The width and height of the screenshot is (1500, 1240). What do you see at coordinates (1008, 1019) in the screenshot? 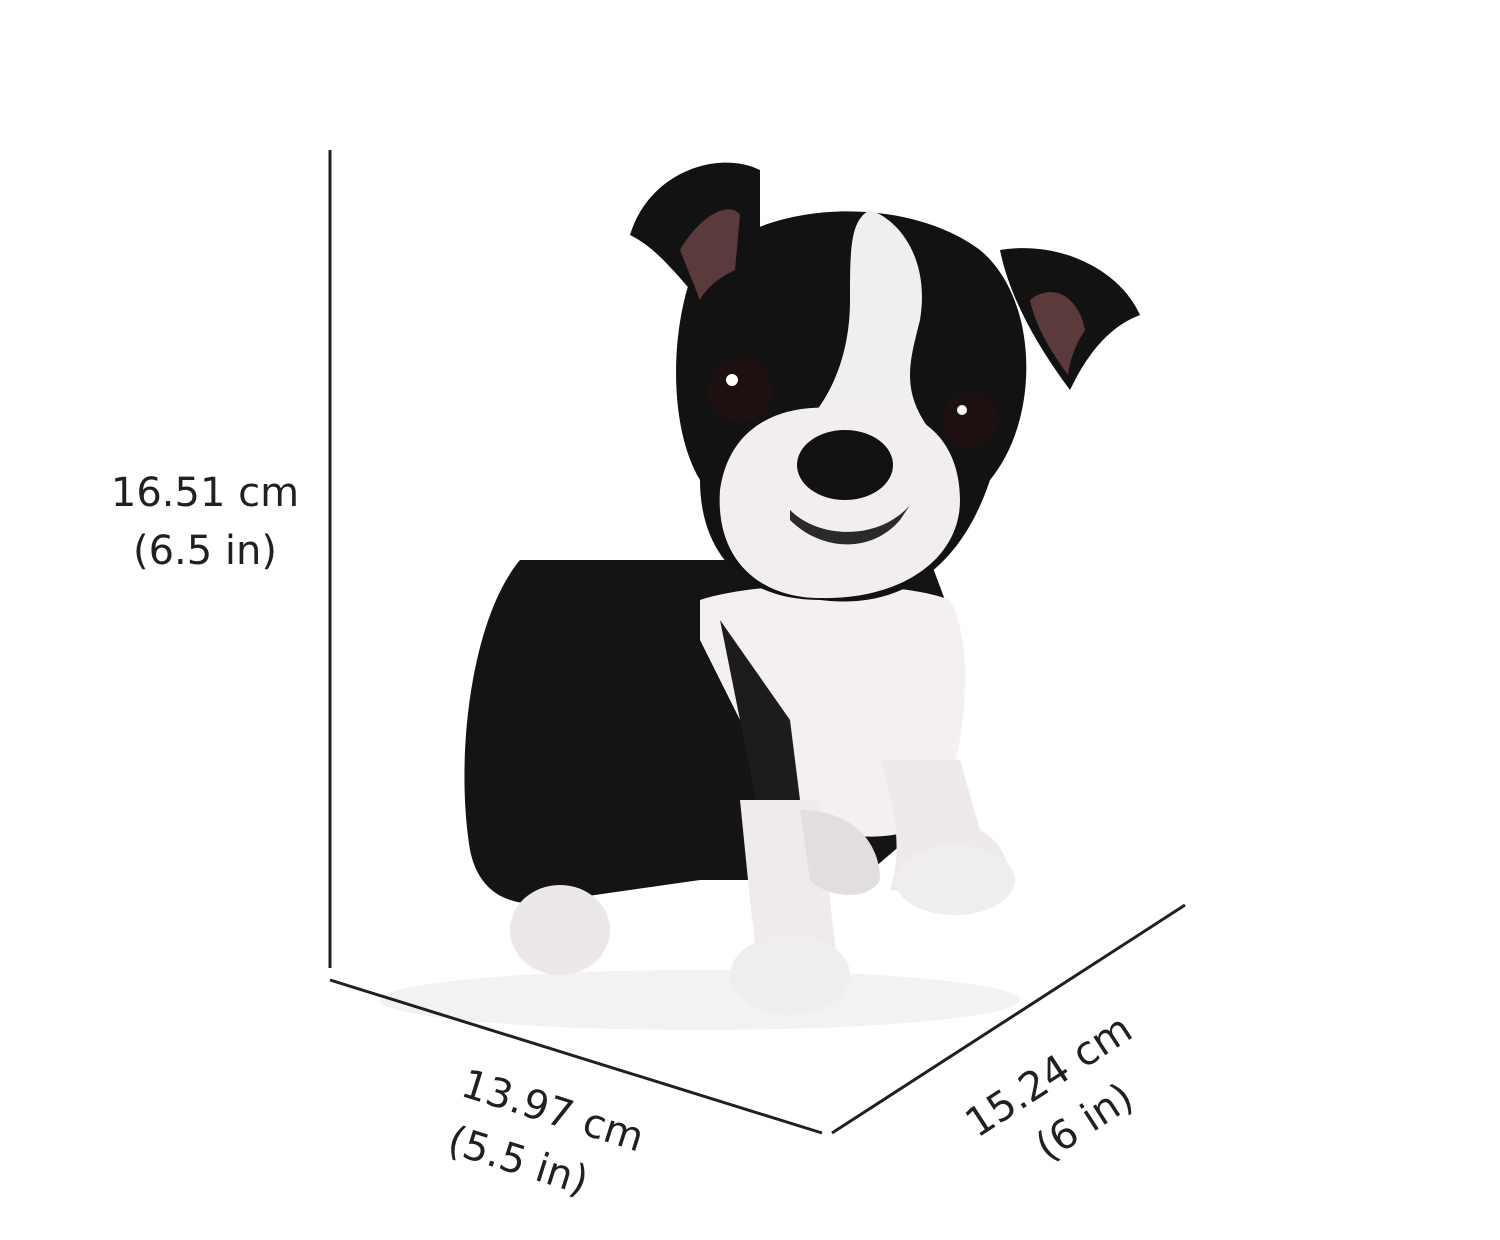
I see `depth-line` at bounding box center [1008, 1019].